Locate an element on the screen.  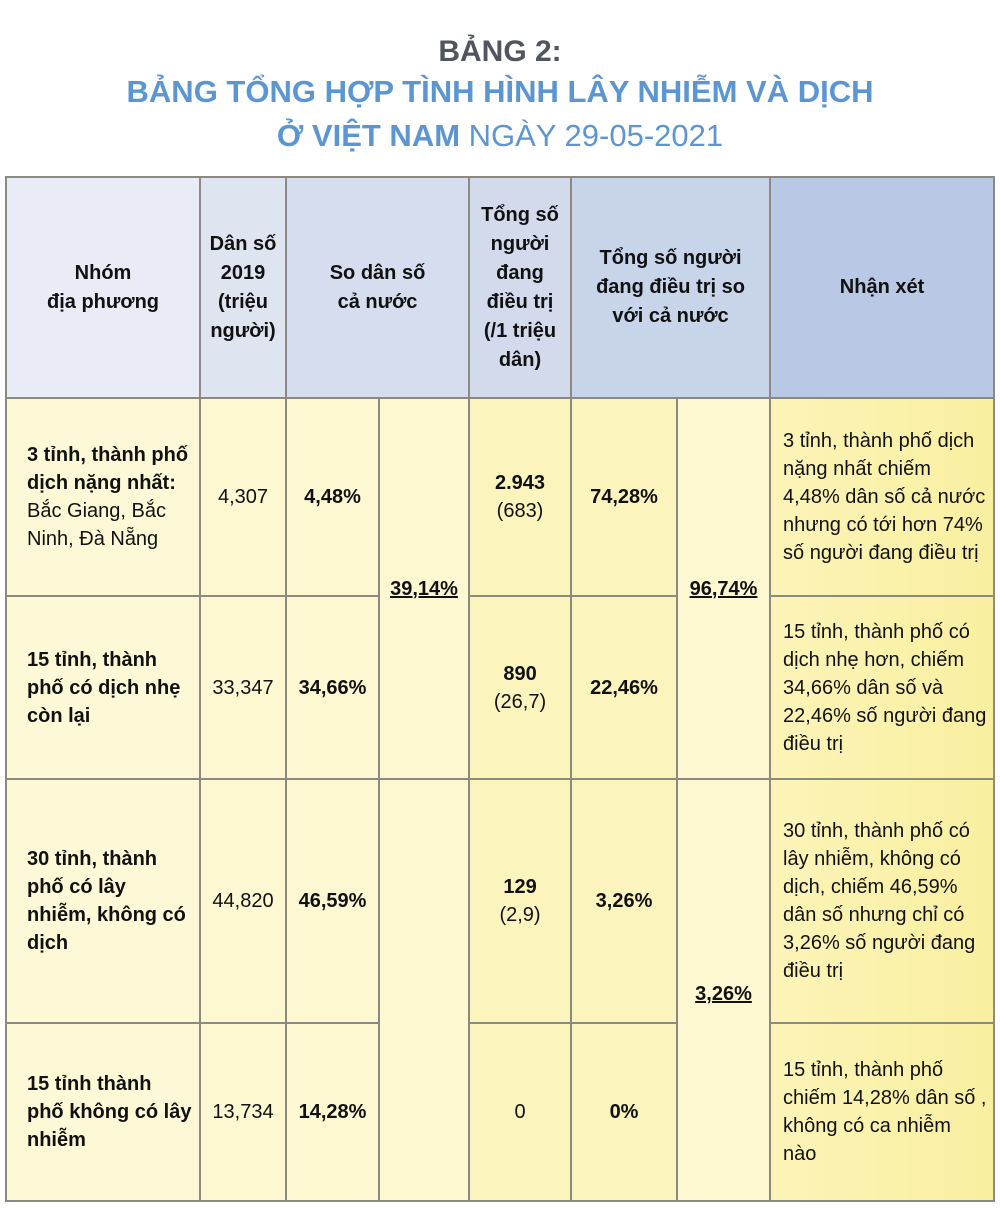
treating-value: 2.943 is located at coordinates (520, 483).